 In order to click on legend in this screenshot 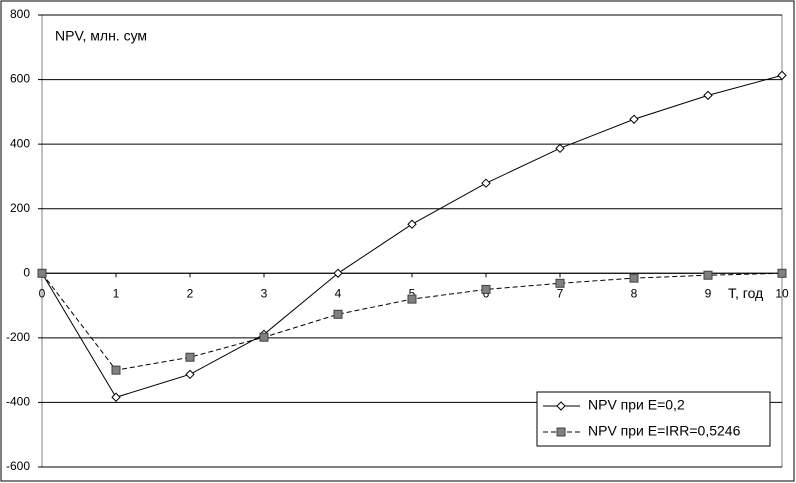, I will do `click(653, 419)`.